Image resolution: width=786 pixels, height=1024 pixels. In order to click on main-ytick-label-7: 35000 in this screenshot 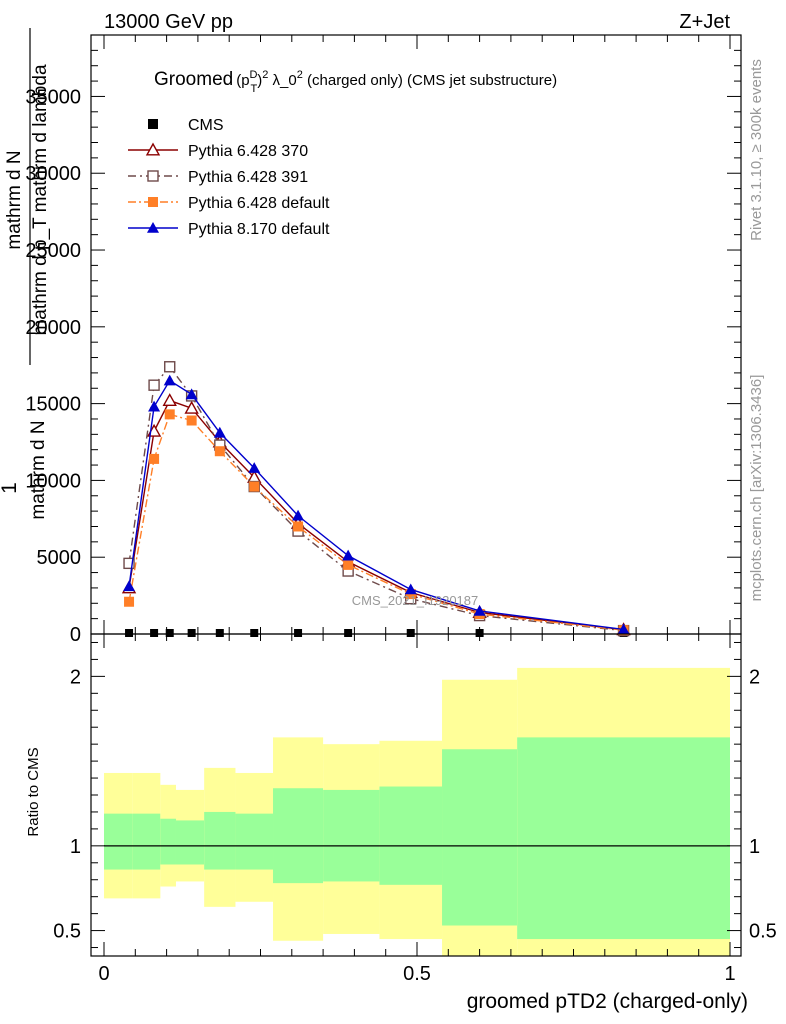, I will do `click(53, 97)`.